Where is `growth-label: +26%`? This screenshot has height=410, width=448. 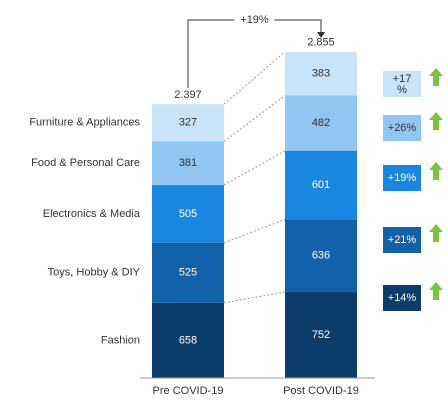 growth-label: +26% is located at coordinates (402, 128).